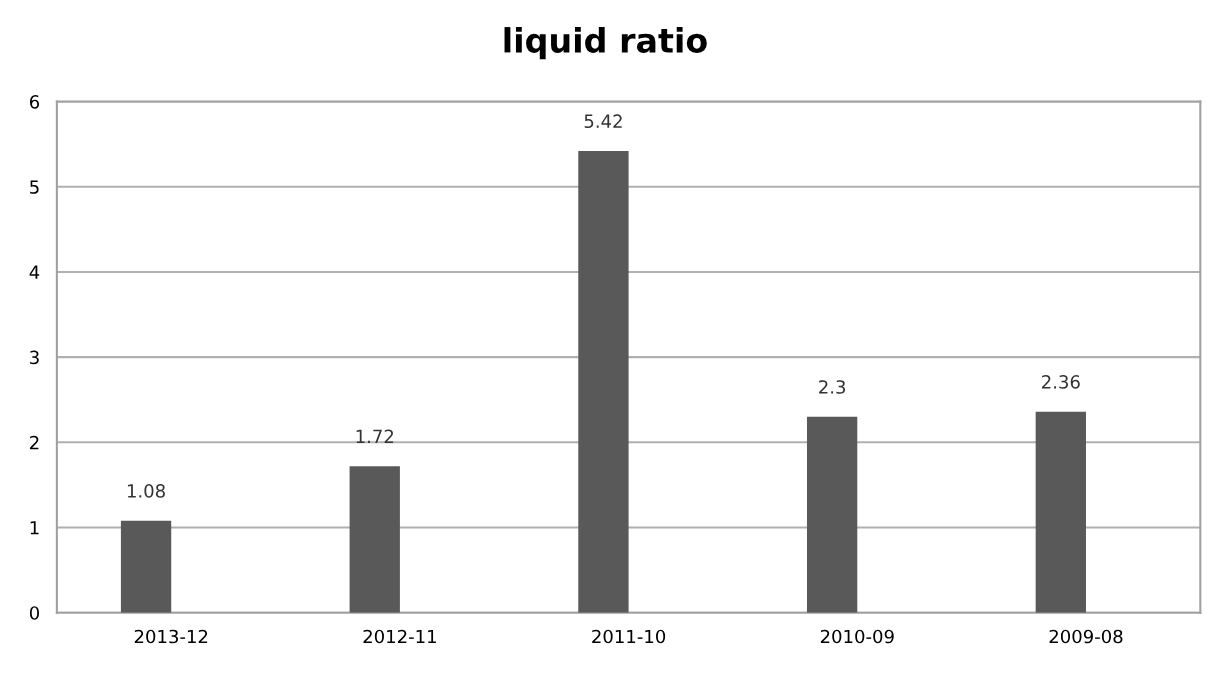 This screenshot has height=677, width=1210. Describe the element at coordinates (629, 636) in the screenshot. I see `x-tick-label: 2011-10` at that location.